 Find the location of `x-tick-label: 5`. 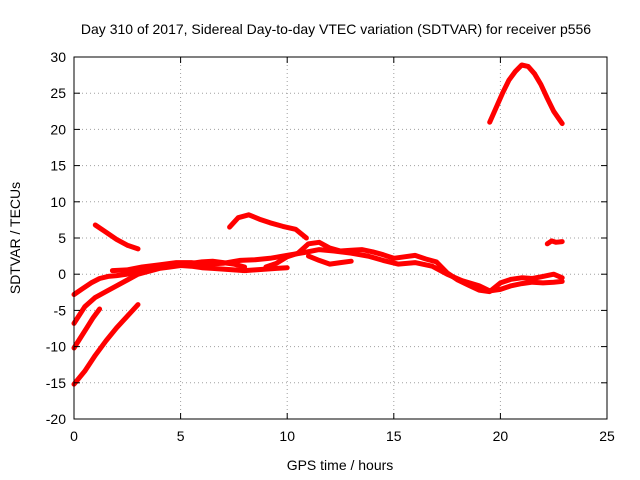

x-tick-label: 5 is located at coordinates (181, 436).